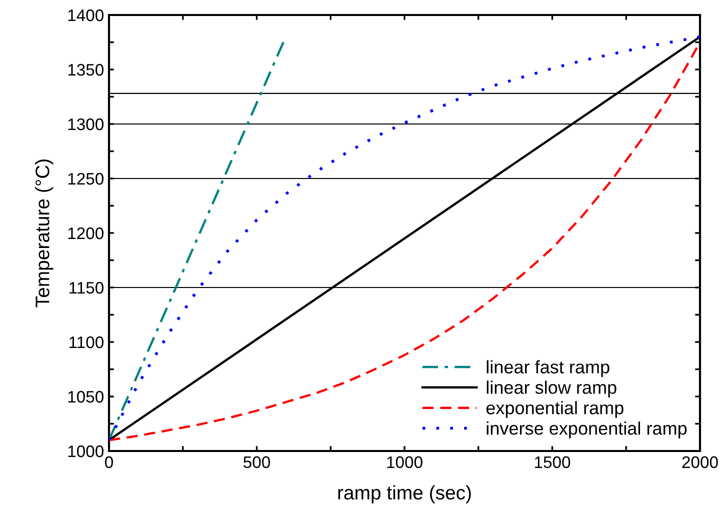 This screenshot has height=518, width=719. What do you see at coordinates (86, 124) in the screenshot?
I see `y-tick-label: 1300` at bounding box center [86, 124].